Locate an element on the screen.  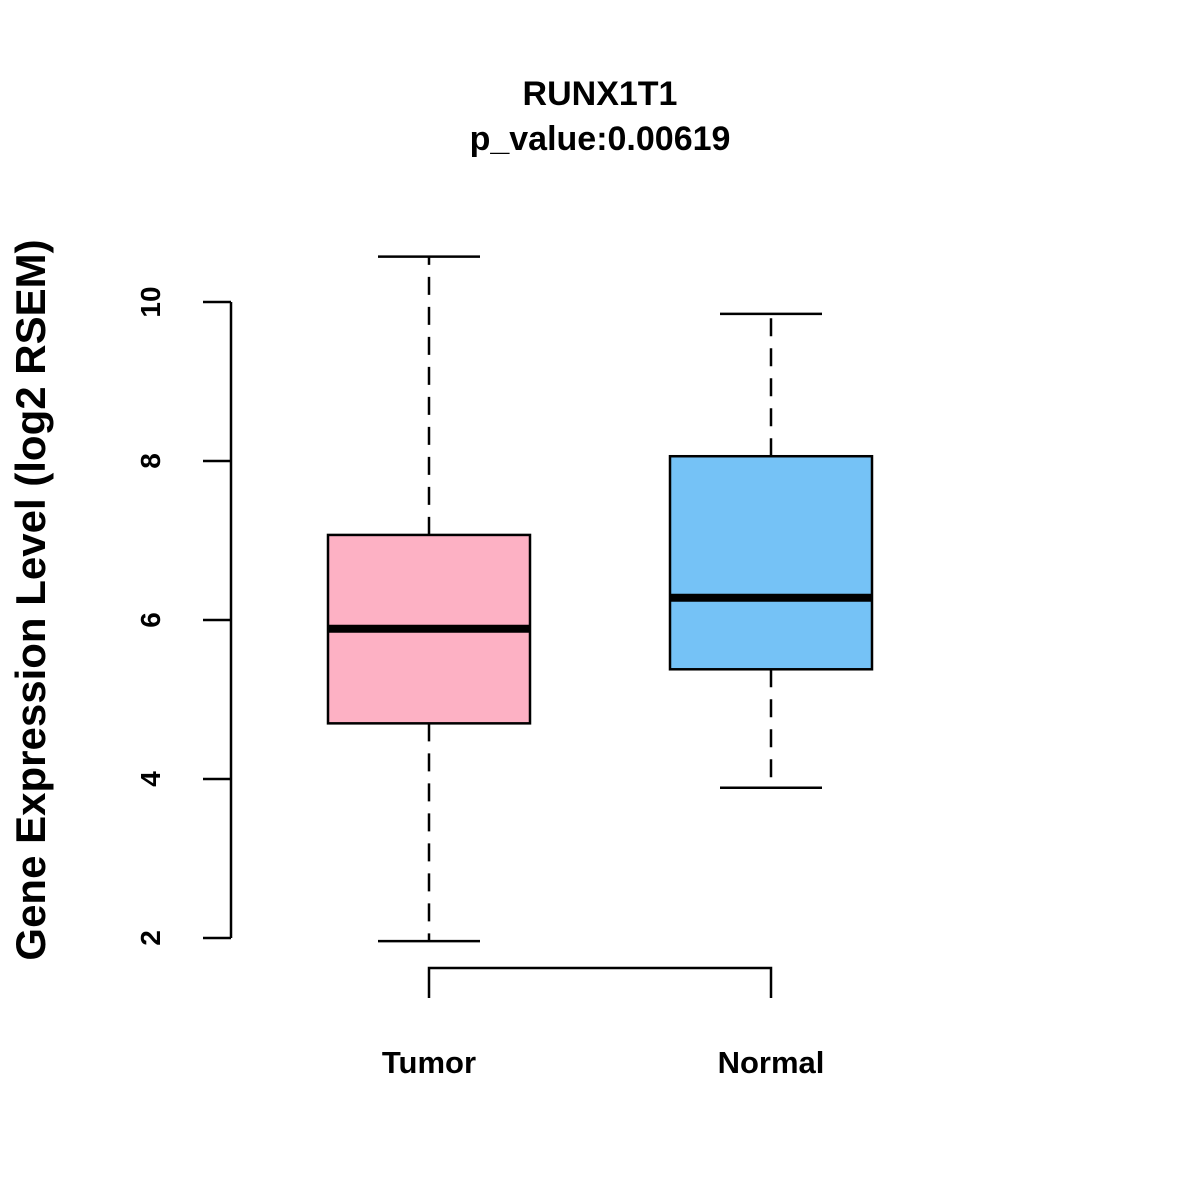
y-axis-label: Gene Expression Level (log2 RSEM) is located at coordinates (30, 599).